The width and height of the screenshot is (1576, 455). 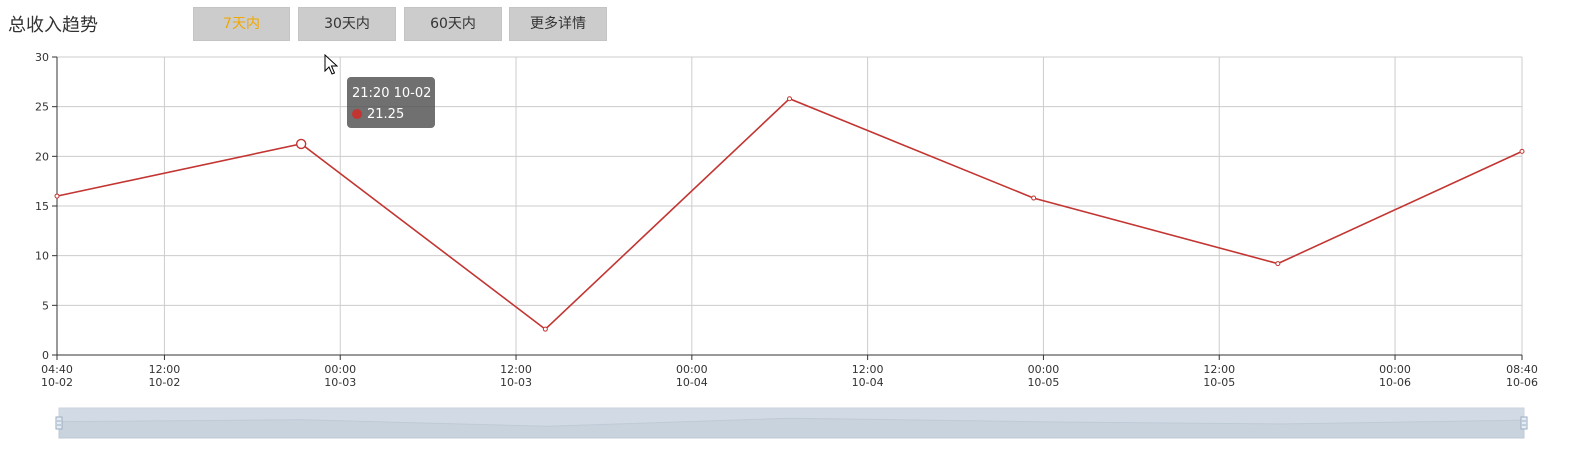 I want to click on x-tick-label-time: 04:40, so click(x=57, y=369).